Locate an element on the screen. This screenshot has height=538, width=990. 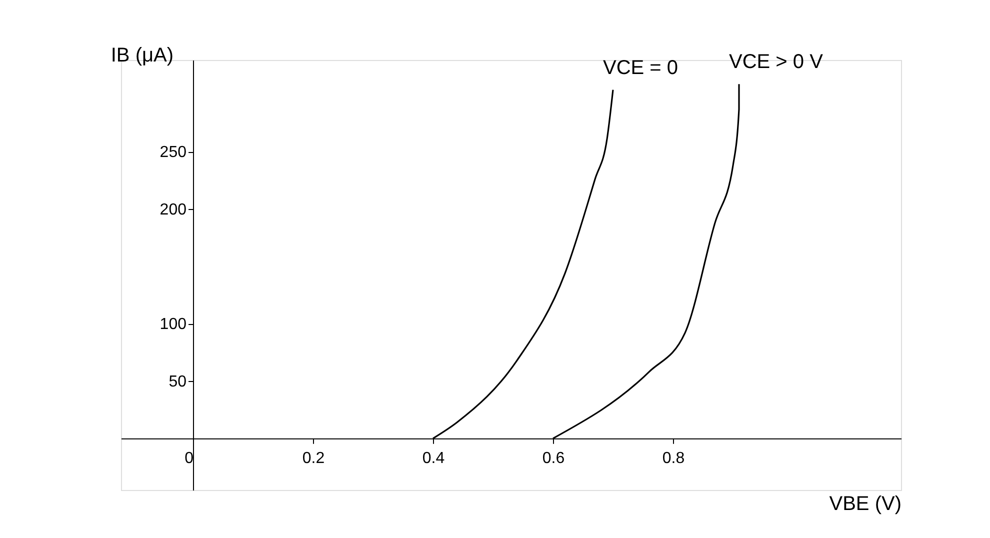
y-tick-label: 200 is located at coordinates (173, 210).